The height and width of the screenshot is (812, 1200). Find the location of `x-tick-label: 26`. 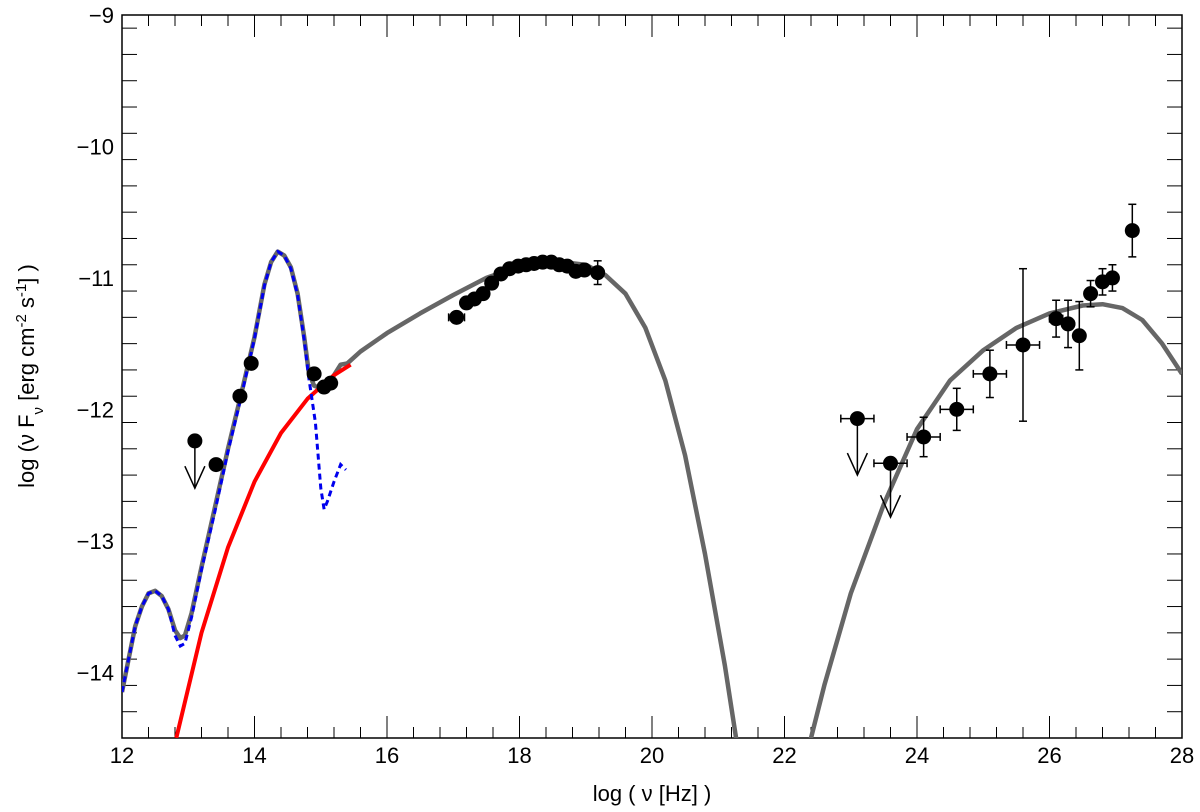

x-tick-label: 26 is located at coordinates (1049, 755).